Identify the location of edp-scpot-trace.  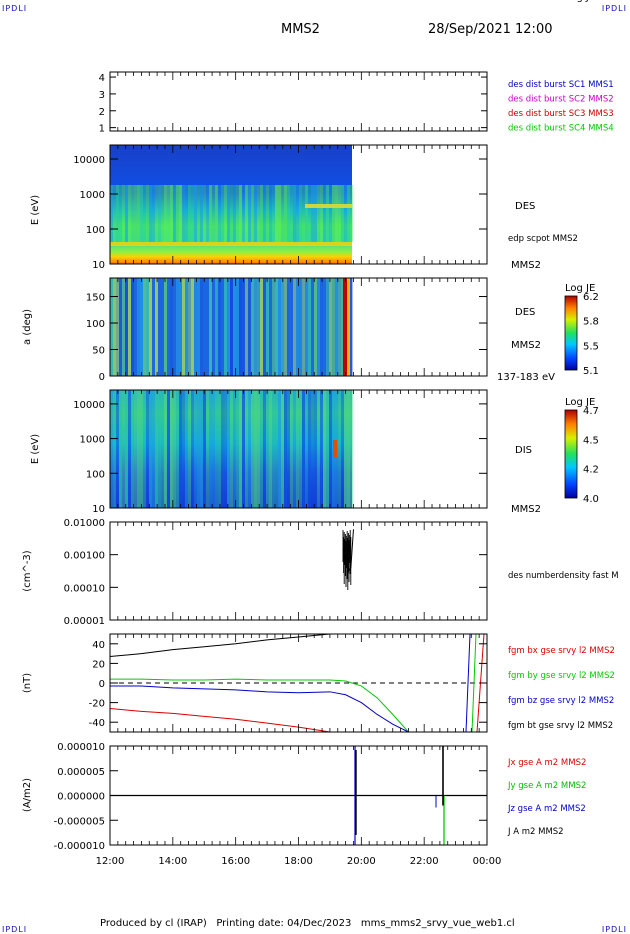
(328, 206).